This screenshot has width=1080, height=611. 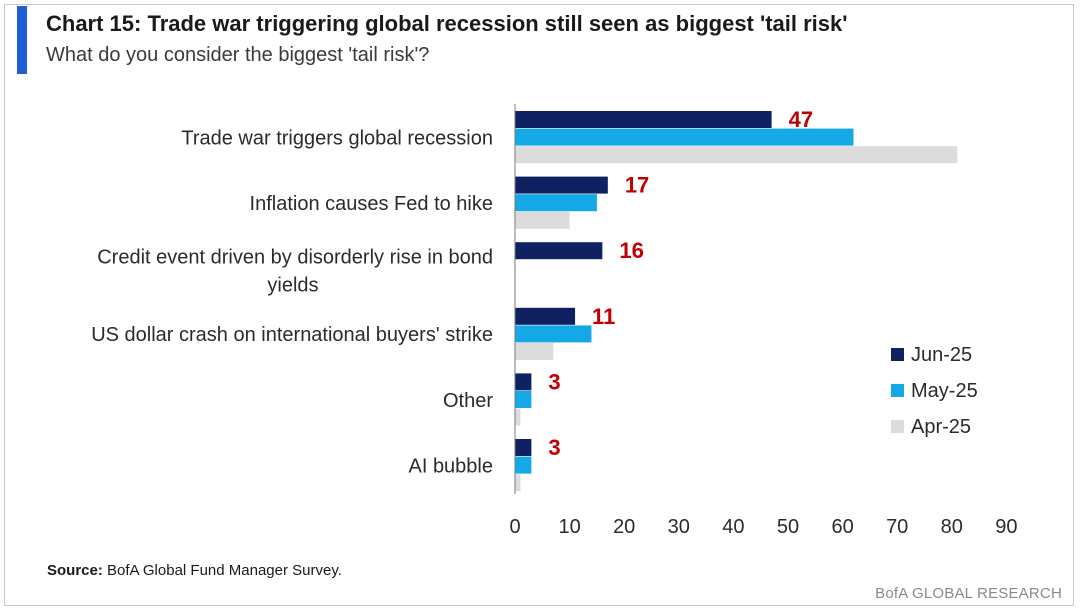 I want to click on legend: Jun-25 May-25 Apr-25, so click(x=934, y=391).